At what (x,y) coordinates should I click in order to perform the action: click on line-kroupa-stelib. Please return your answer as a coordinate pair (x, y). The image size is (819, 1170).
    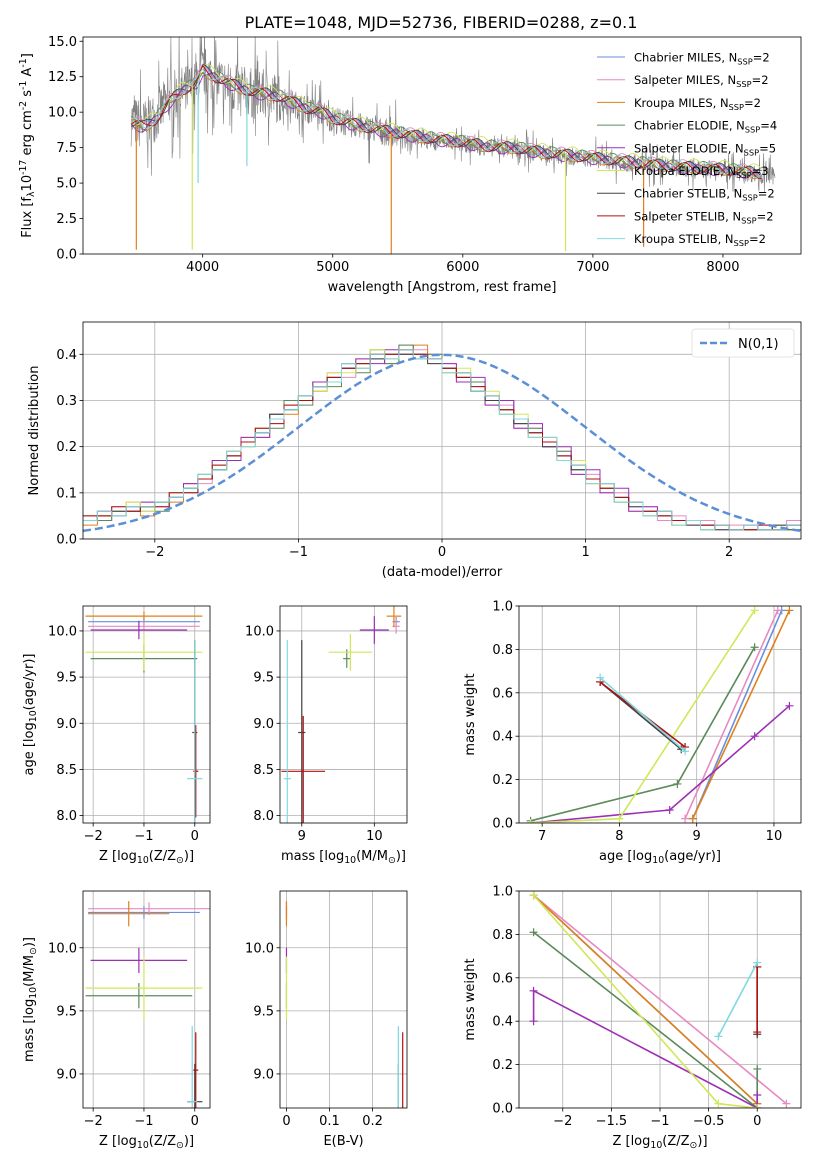
    Looking at the image, I should click on (737, 999).